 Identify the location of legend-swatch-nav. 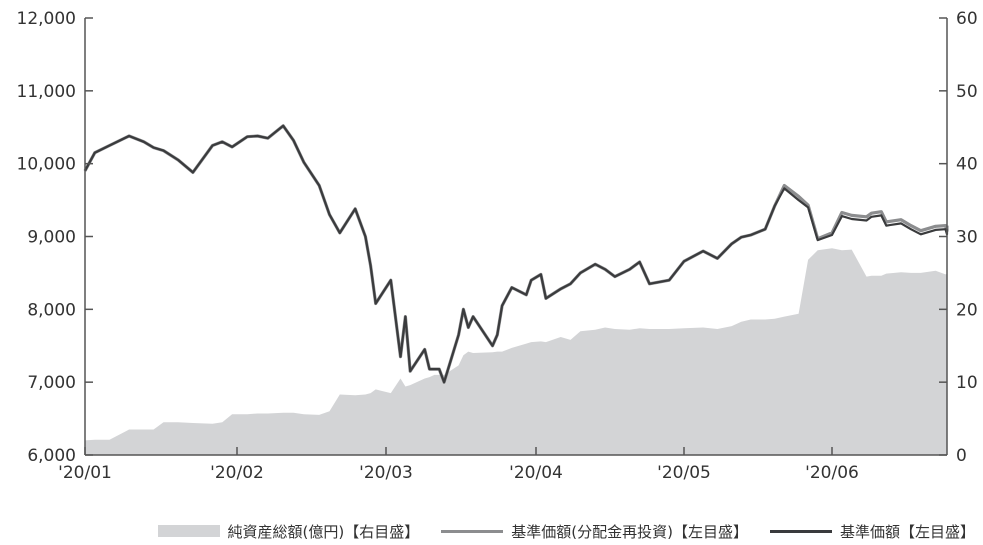
(800, 531).